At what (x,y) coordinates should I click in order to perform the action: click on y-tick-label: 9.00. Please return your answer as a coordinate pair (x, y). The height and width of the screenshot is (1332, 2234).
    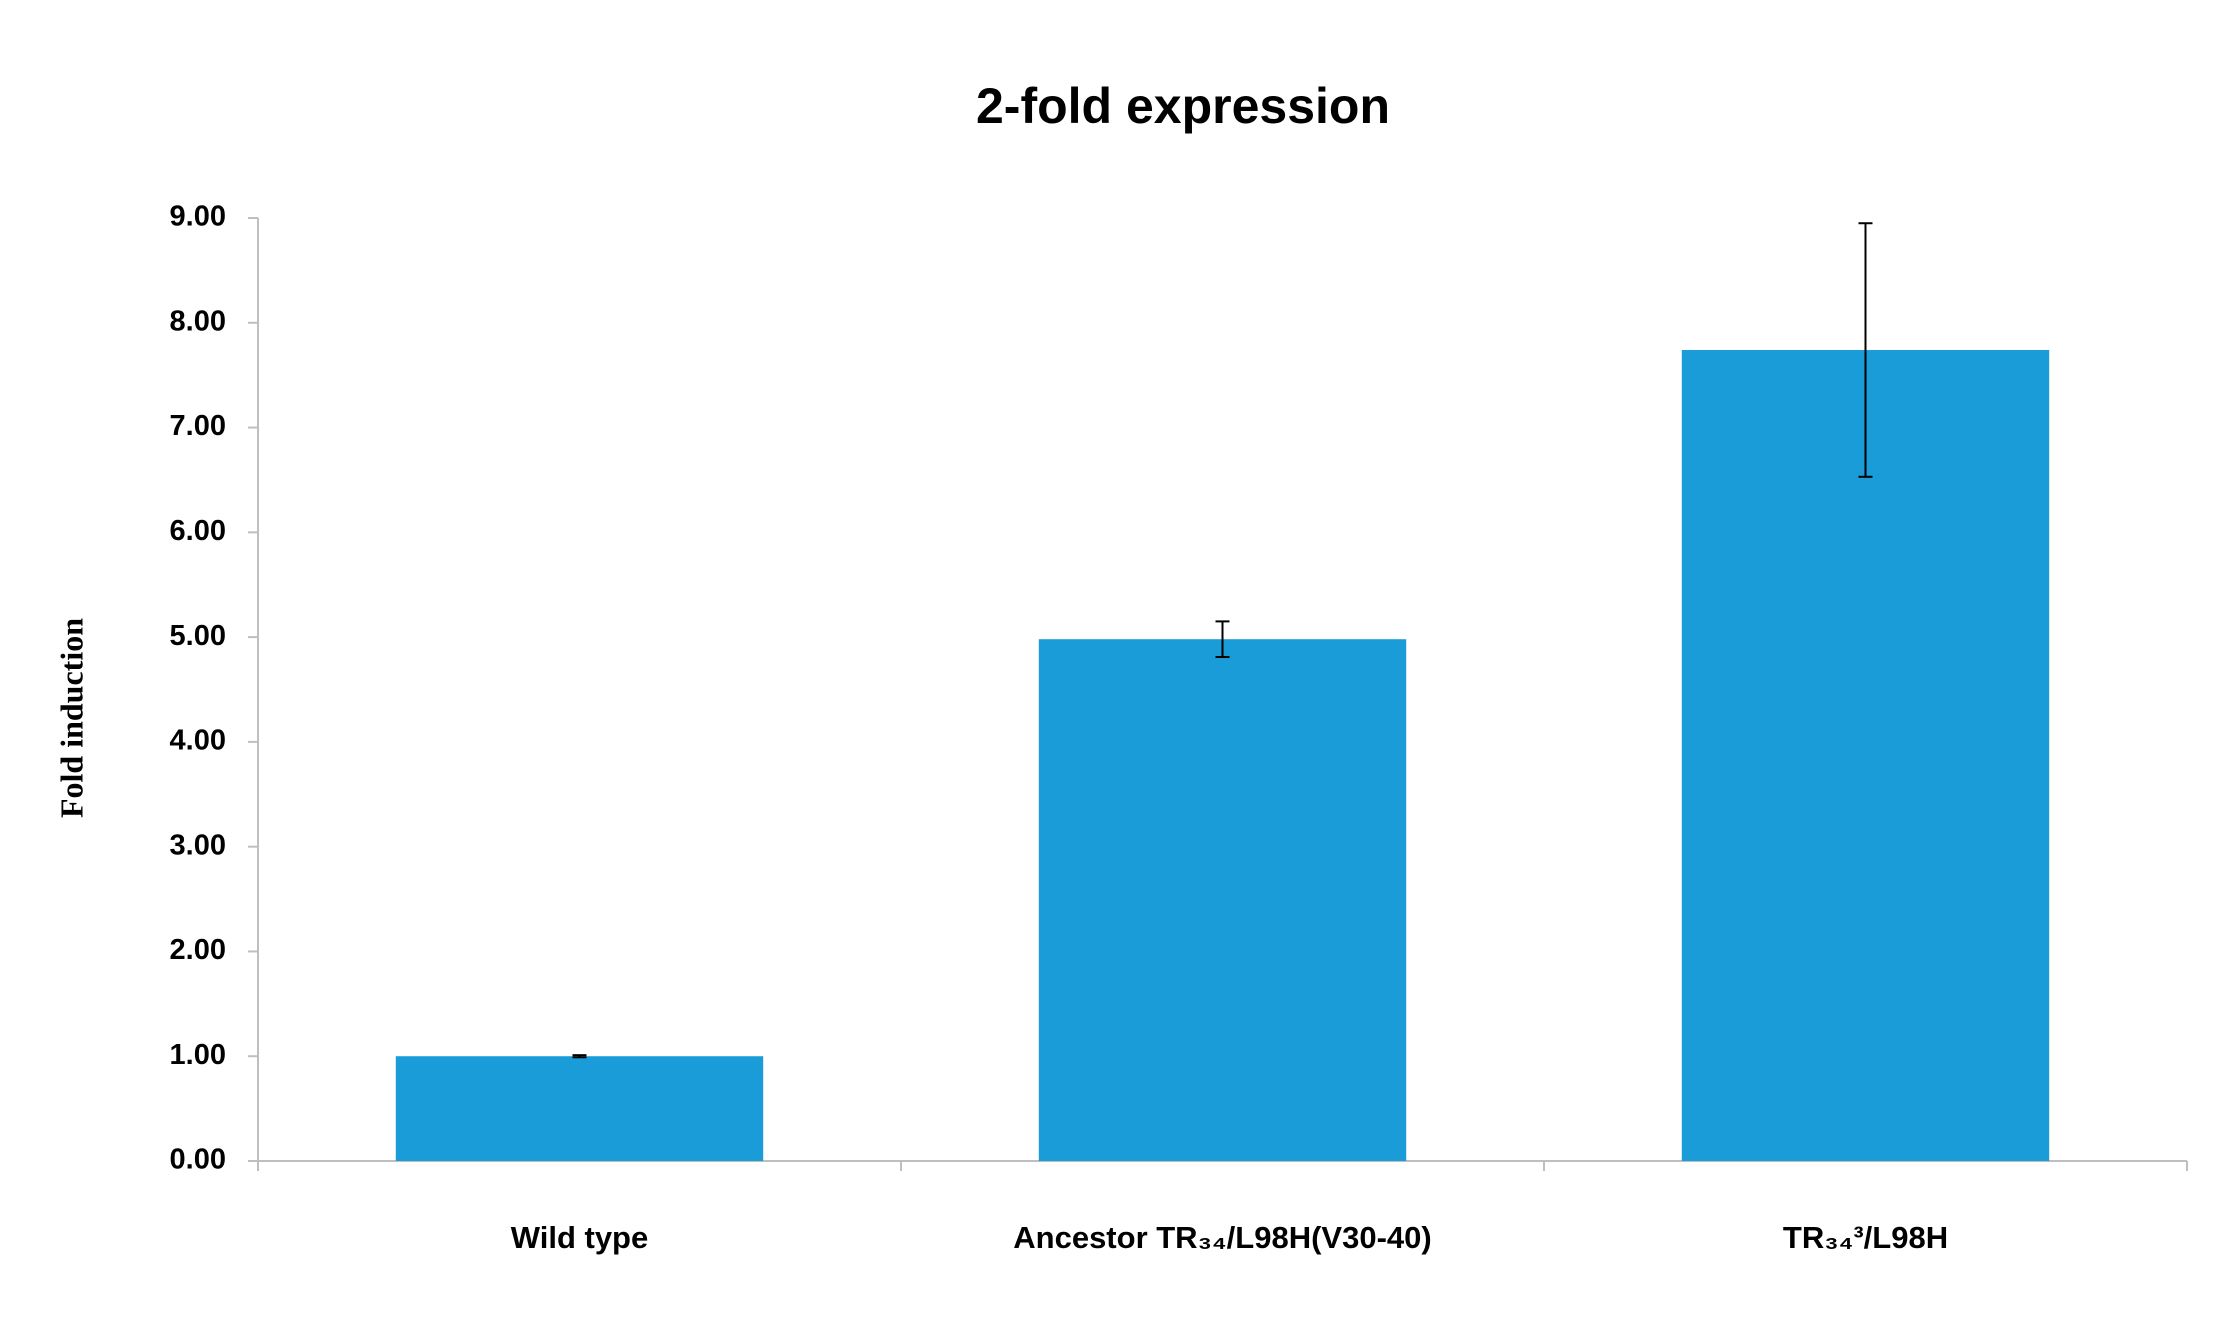
    Looking at the image, I should click on (198, 217).